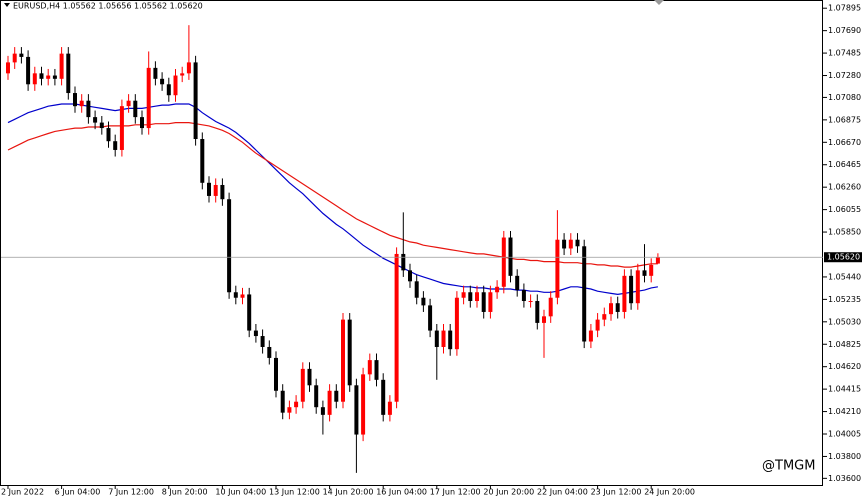 This screenshot has height=498, width=863. Describe the element at coordinates (348, 492) in the screenshot. I see `x-tick-label: 14 Jun 20:00` at that location.